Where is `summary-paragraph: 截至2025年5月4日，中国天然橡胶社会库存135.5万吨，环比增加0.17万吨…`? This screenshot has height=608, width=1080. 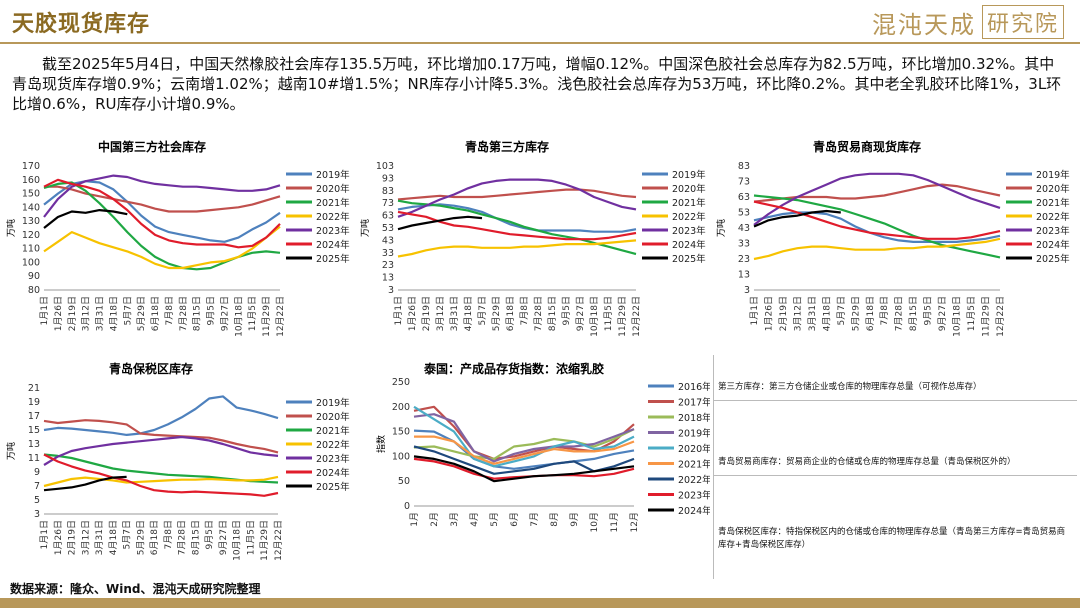 summary-paragraph: 截至2025年5月4日，中国天然橡胶社会库存135.5万吨，环比增加0.17万吨… is located at coordinates (537, 84).